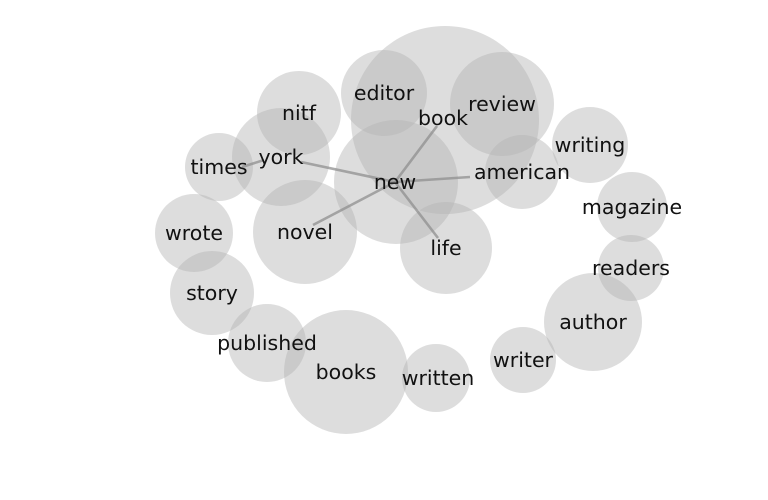 Image resolution: width=768 pixels, height=500 pixels. I want to click on word-label-review: review, so click(502, 104).